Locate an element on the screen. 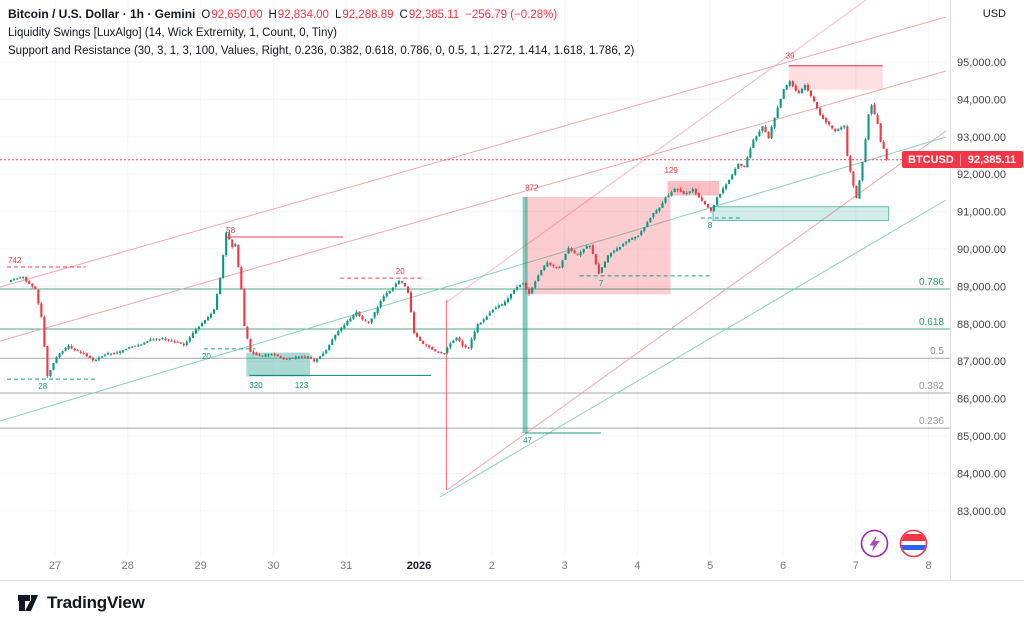 The image size is (1024, 630). svg-text: 58 is located at coordinates (230, 230).